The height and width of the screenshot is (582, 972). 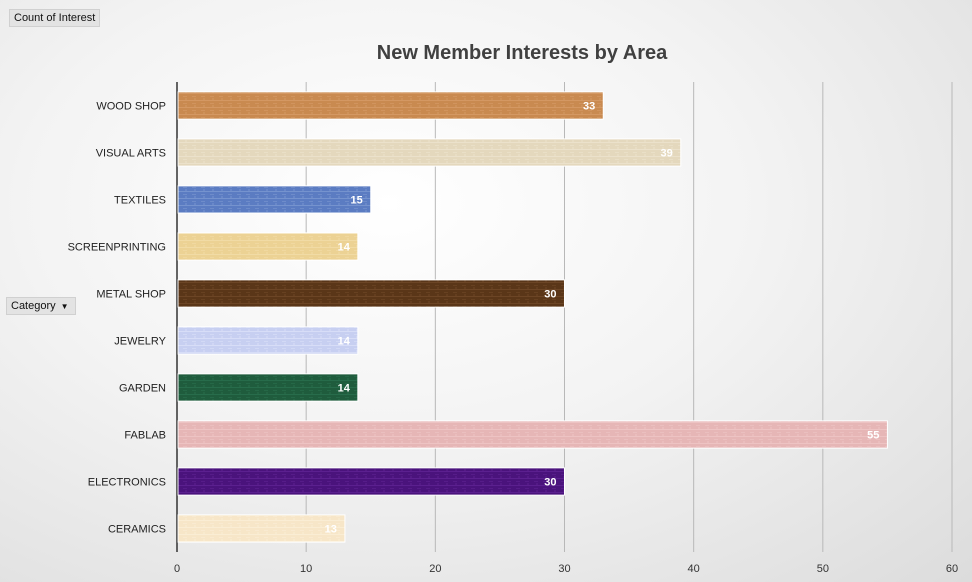 What do you see at coordinates (131, 154) in the screenshot?
I see `category-label: VISUAL ARTS` at bounding box center [131, 154].